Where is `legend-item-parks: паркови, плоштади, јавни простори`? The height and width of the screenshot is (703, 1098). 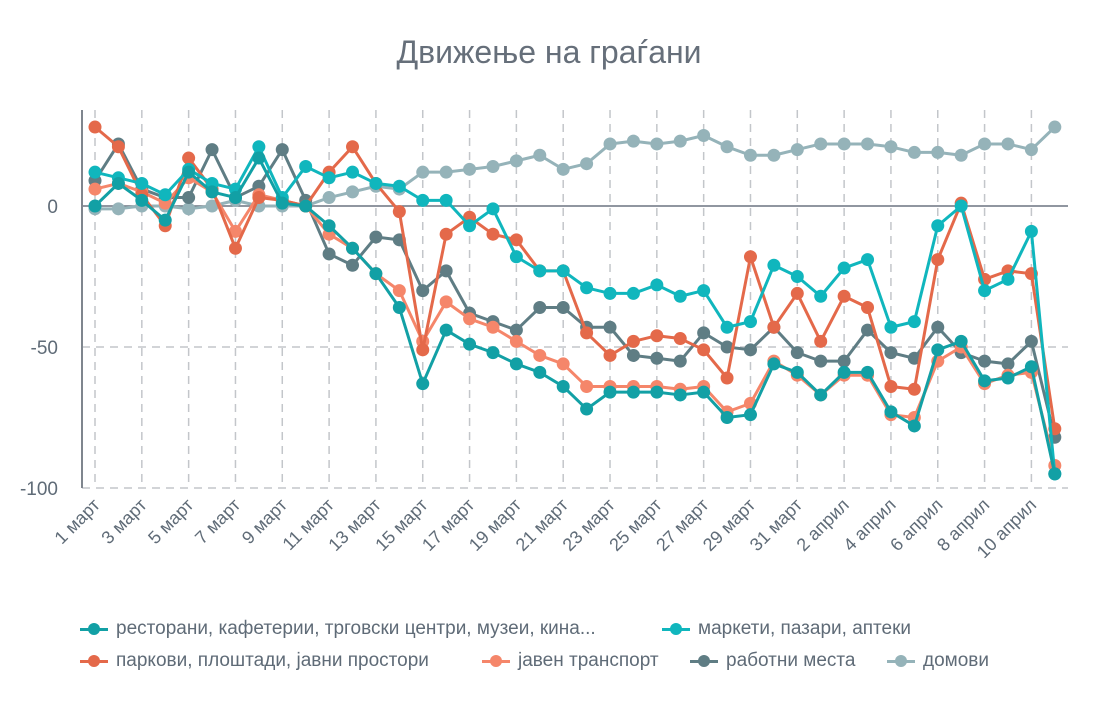
legend-item-parks: паркови, плоштади, јавни простори is located at coordinates (254, 661).